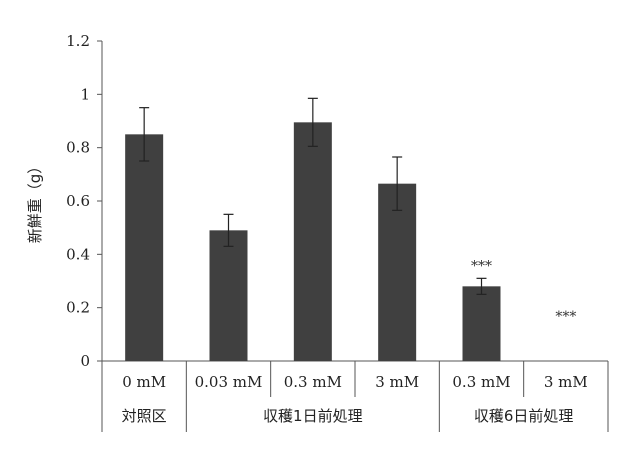  Describe the element at coordinates (85, 361) in the screenshot. I see `y-tick-label: 0` at that location.